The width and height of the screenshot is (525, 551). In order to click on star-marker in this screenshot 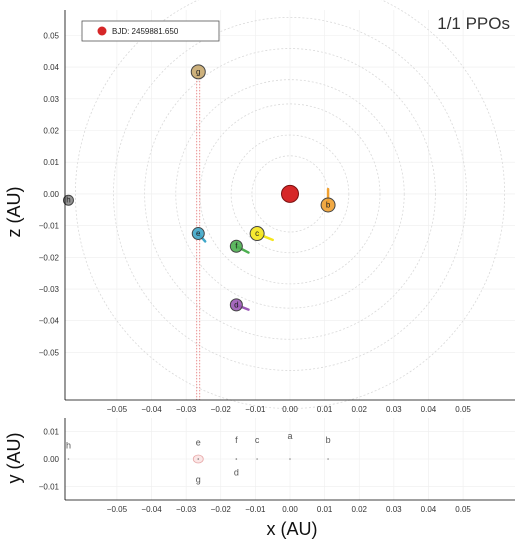, I will do `click(290, 193)`.